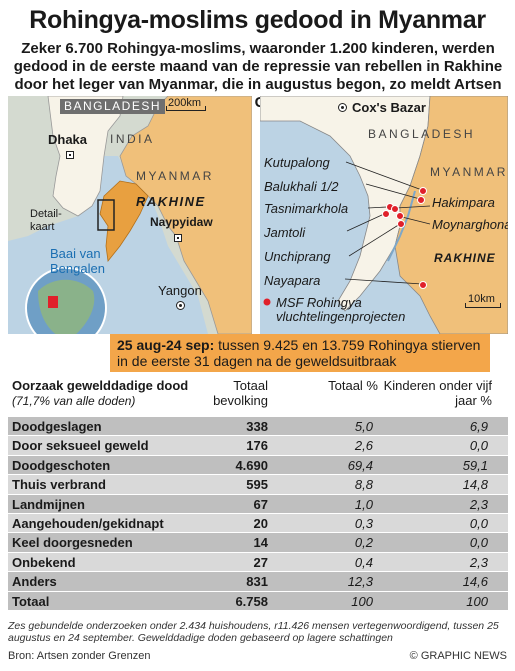 The image size is (515, 671). What do you see at coordinates (437, 393) in the screenshot?
I see `header-children-pct: Kinderen onder vijf jaar %` at bounding box center [437, 393].